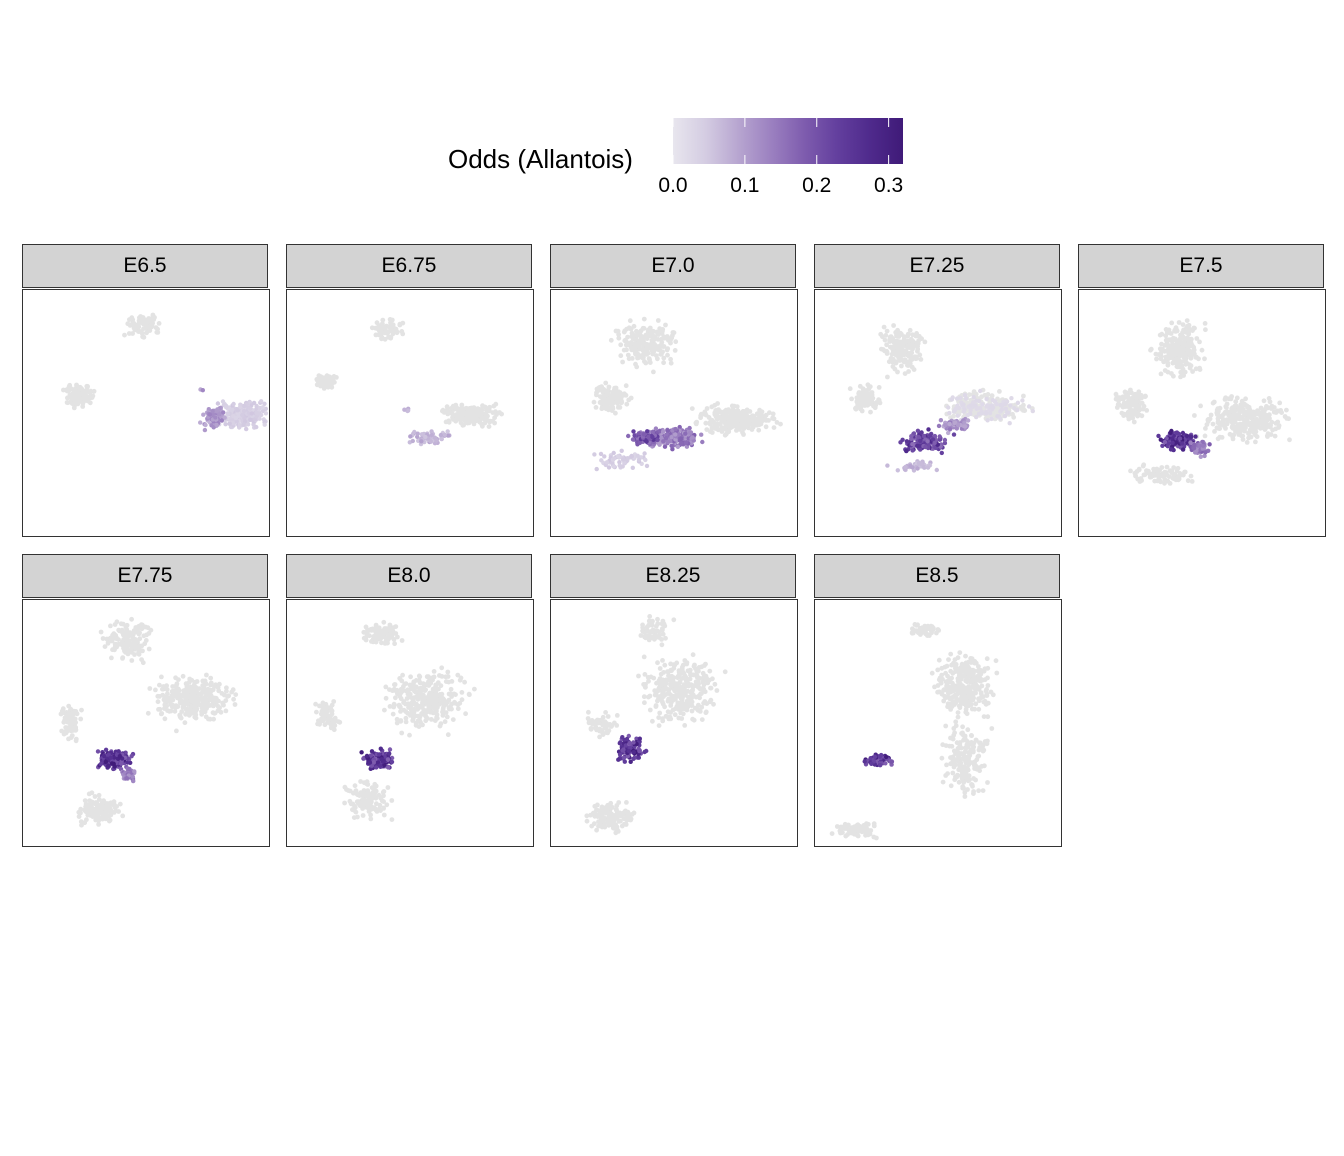 The height and width of the screenshot is (1156, 1344). What do you see at coordinates (744, 186) in the screenshot?
I see `legend-tick-label: 0.1` at bounding box center [744, 186].